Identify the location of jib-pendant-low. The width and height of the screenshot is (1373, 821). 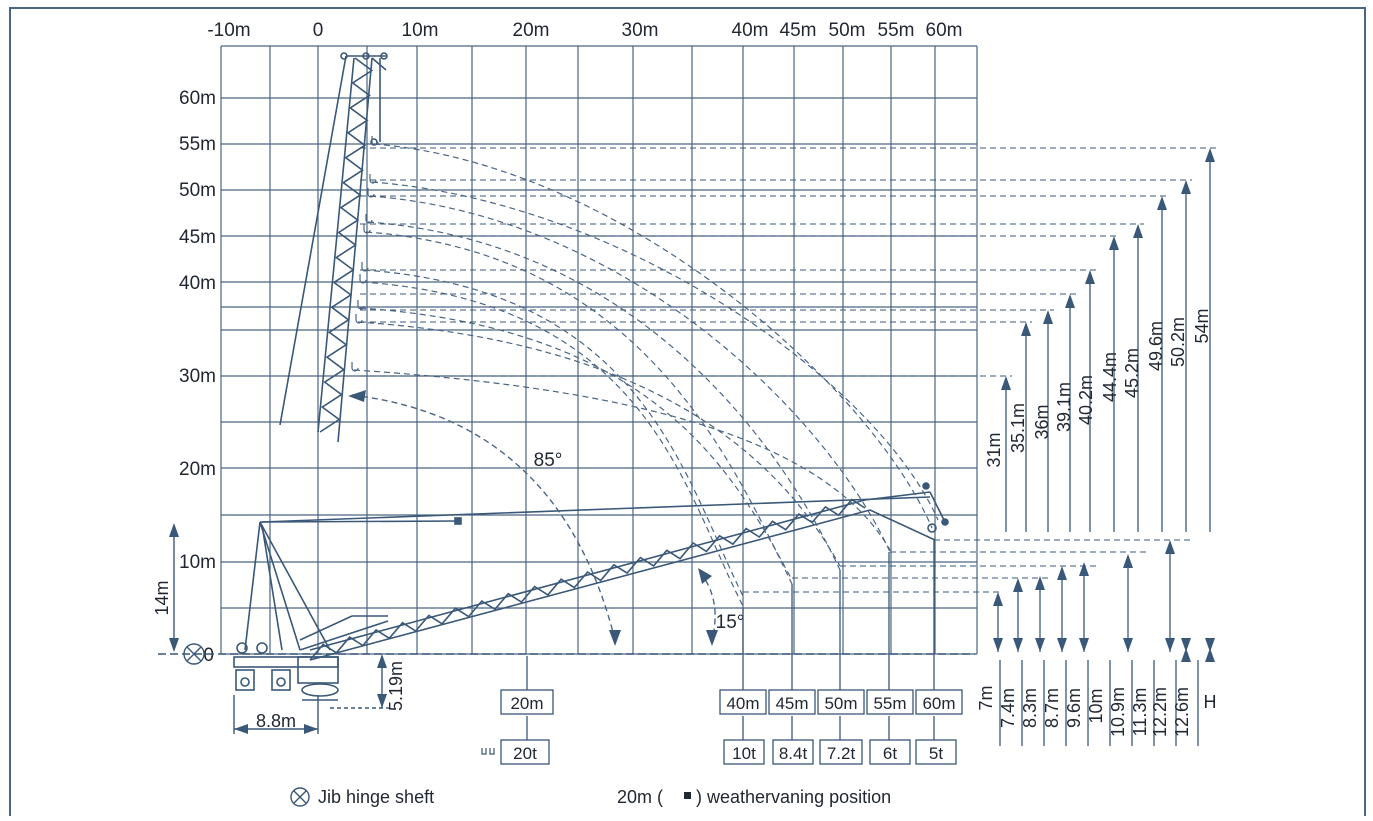
(596, 509).